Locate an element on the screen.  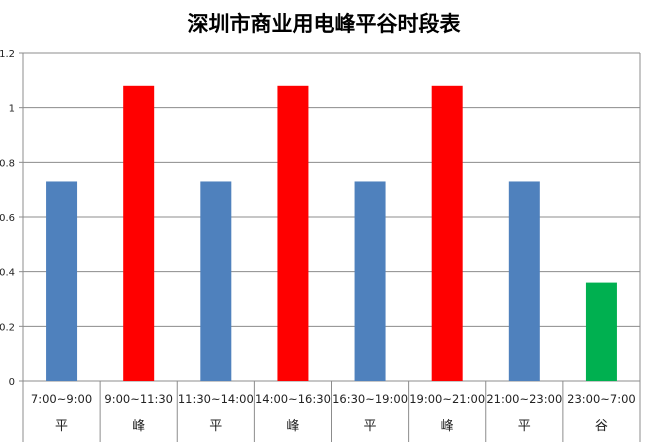
x-tick-label: 9:00~11:30 is located at coordinates (138, 399).